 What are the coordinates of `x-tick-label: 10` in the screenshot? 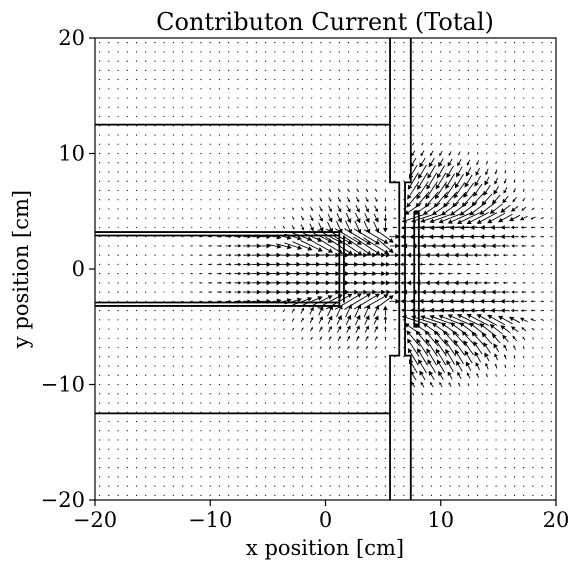 It's located at (440, 520).